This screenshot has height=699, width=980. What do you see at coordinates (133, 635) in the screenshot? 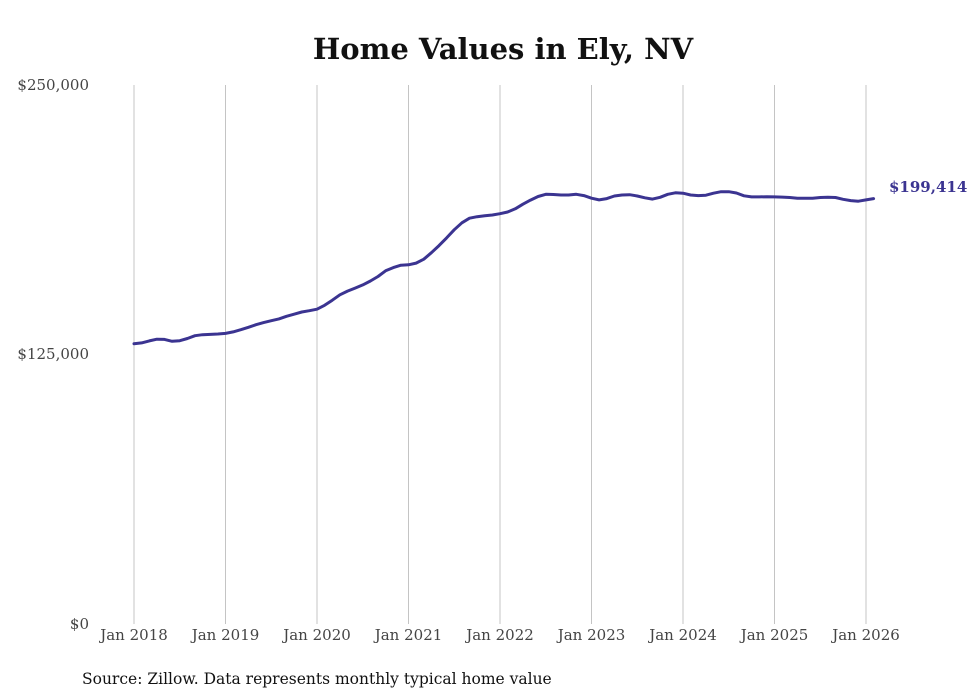
I see `x-tick-label: Jan 2018` at bounding box center [133, 635].